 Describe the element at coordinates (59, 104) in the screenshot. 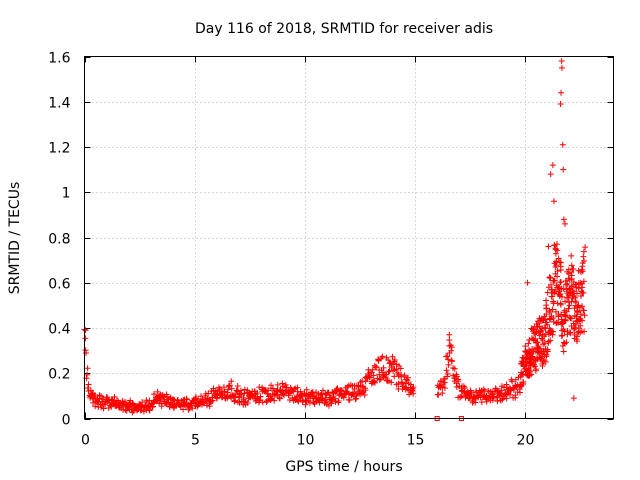

I see `y-tick-label: 1.4` at that location.